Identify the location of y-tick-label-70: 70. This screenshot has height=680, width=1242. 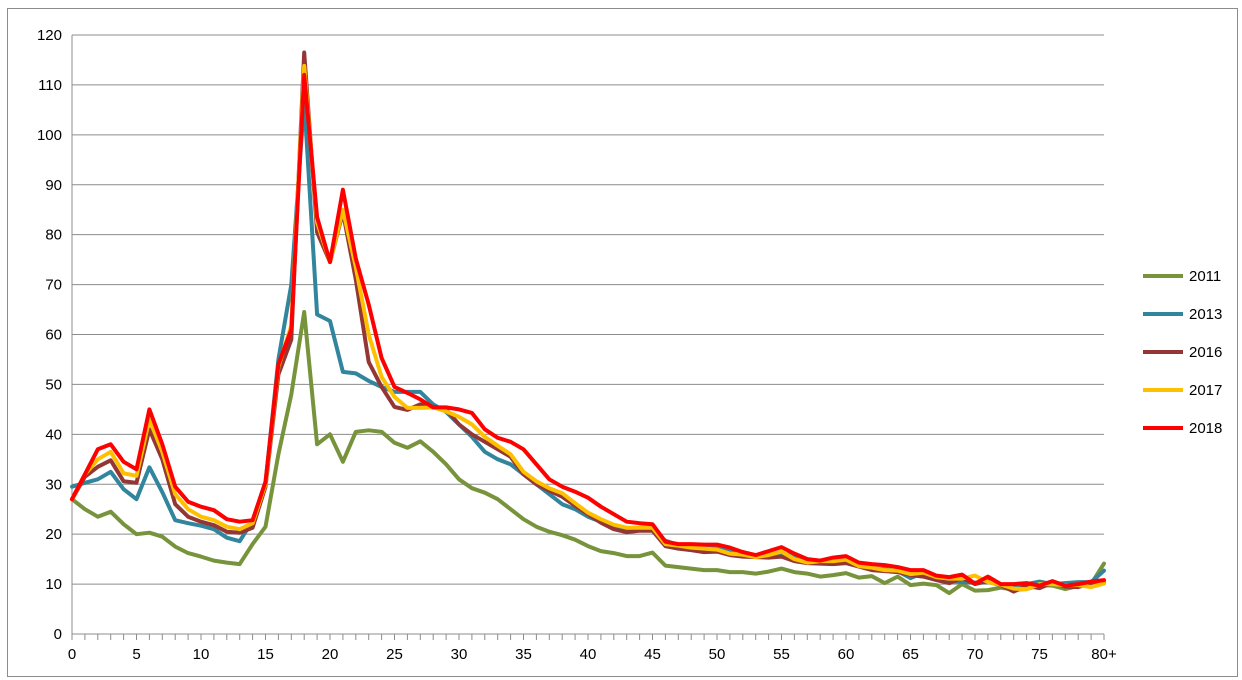
(53, 285).